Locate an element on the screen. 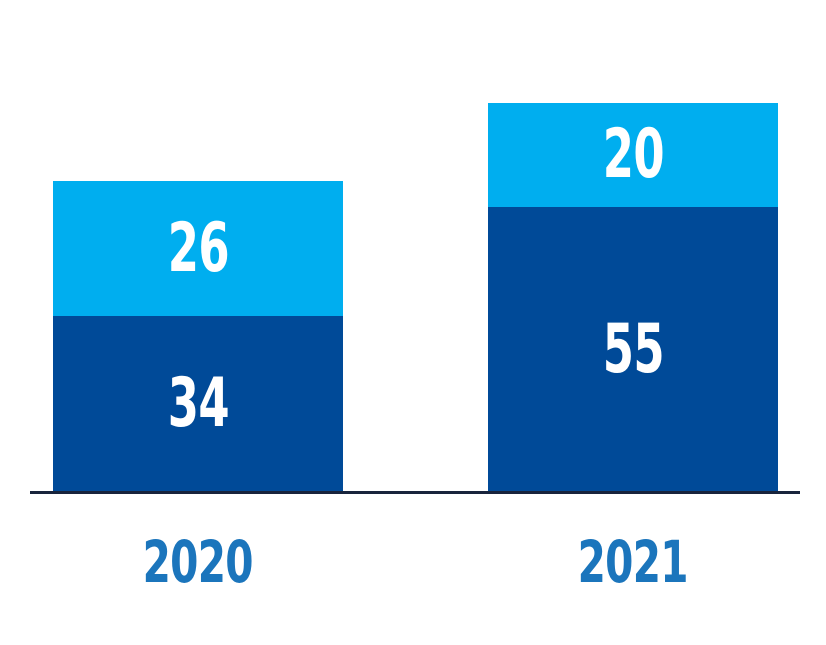 This screenshot has height=645, width=826. category-label-2021: 2021 is located at coordinates (633, 562).